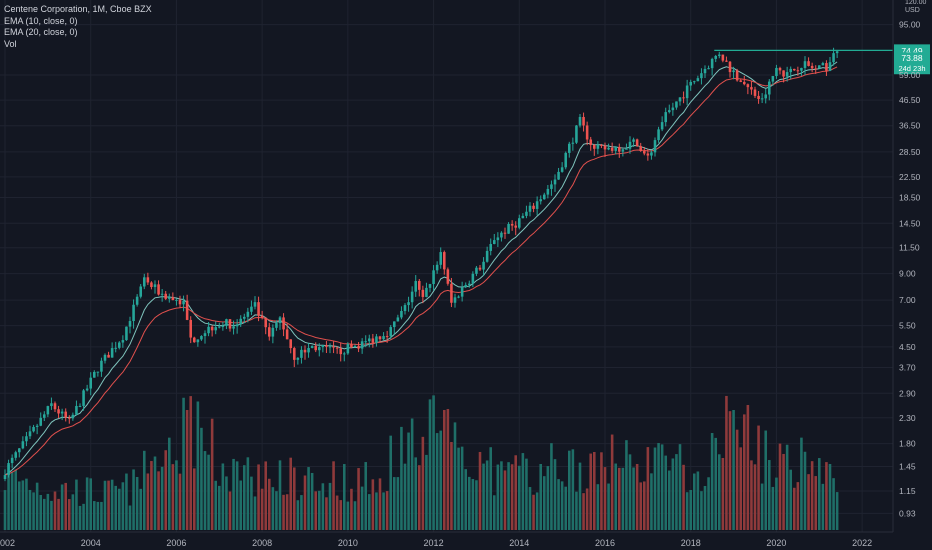  Describe the element at coordinates (907, 347) in the screenshot. I see `price-tick-label: 4.50` at that location.